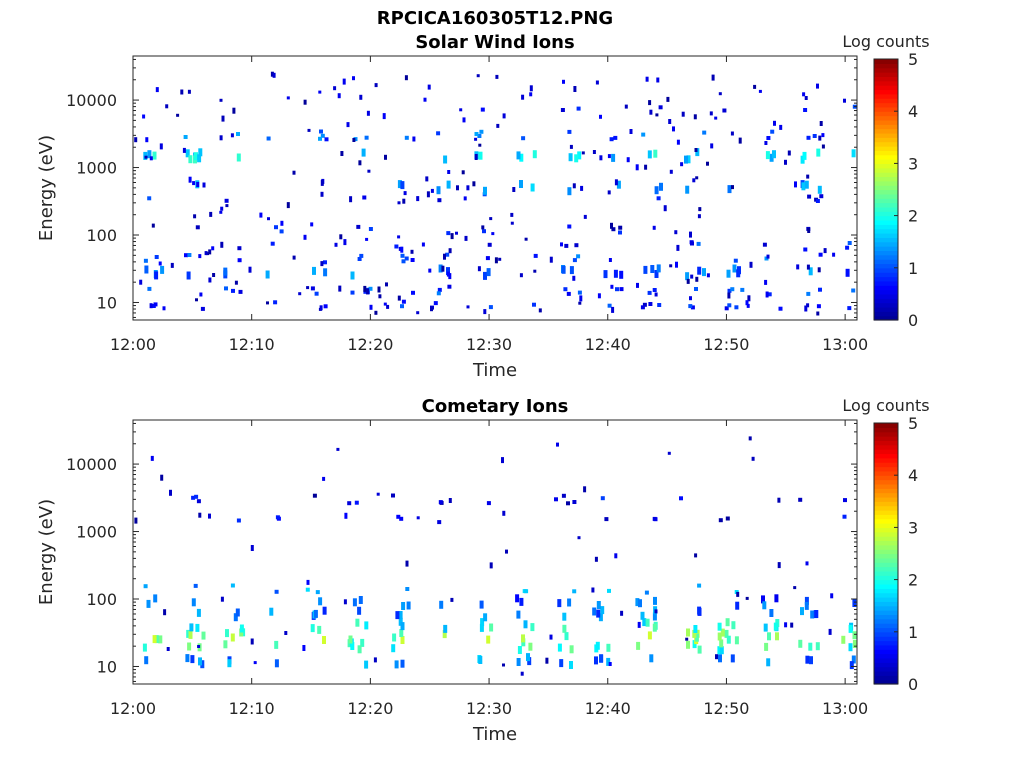 This screenshot has height=768, width=1024. I want to click on y-tick-label: 1000, so click(96, 532).